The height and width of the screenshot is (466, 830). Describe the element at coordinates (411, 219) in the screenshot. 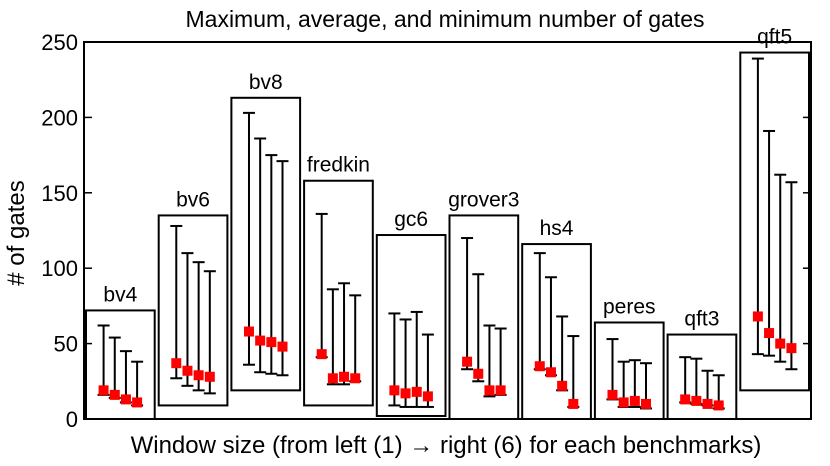

I see `benchmark-label: gc6` at that location.